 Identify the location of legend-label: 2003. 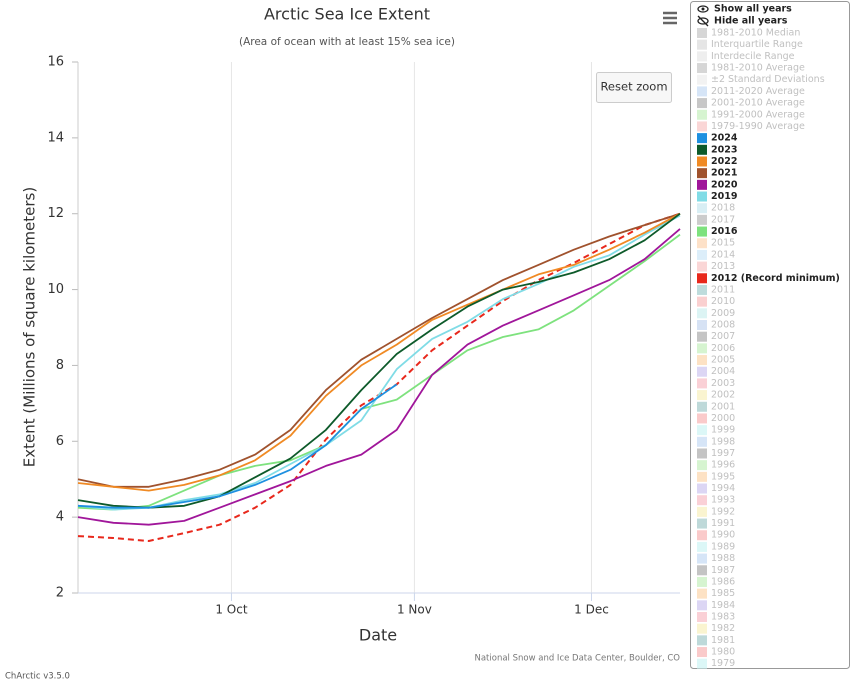
(723, 383).